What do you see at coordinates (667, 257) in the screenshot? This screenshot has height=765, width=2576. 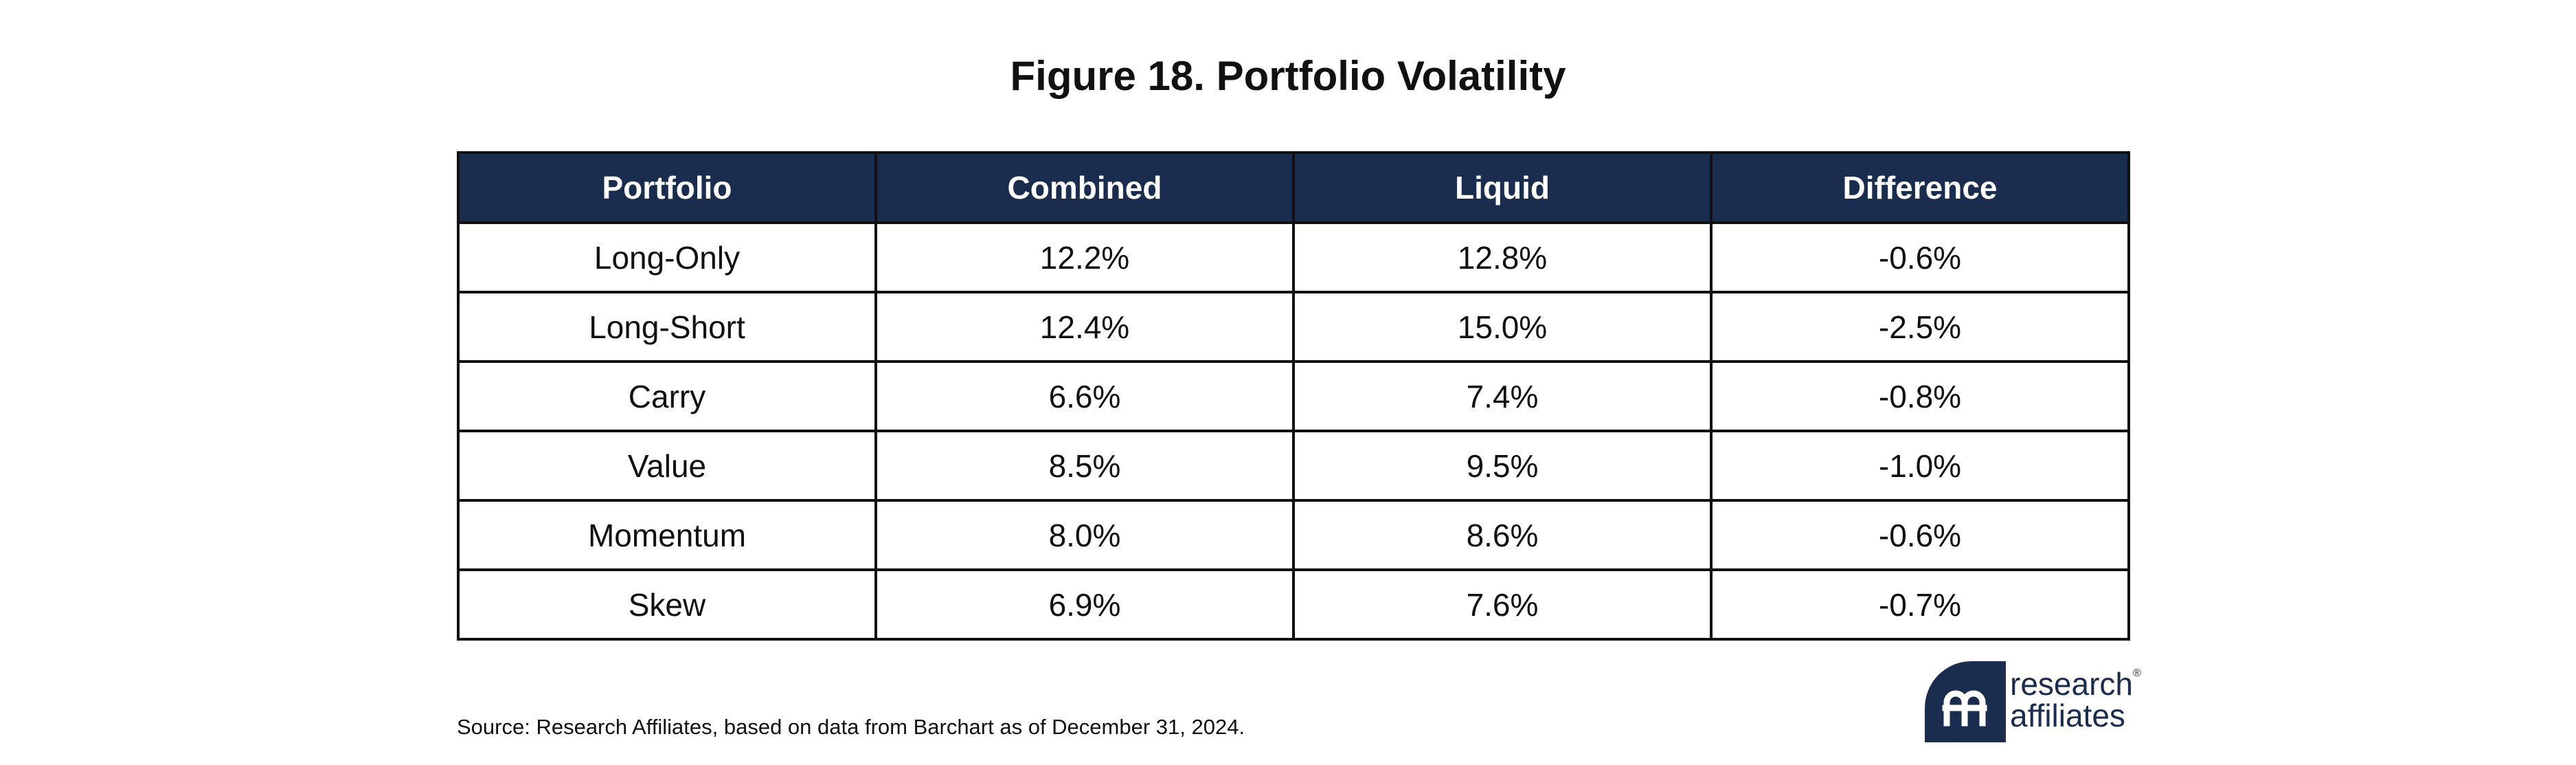 I see `table-cell: Long-Only` at bounding box center [667, 257].